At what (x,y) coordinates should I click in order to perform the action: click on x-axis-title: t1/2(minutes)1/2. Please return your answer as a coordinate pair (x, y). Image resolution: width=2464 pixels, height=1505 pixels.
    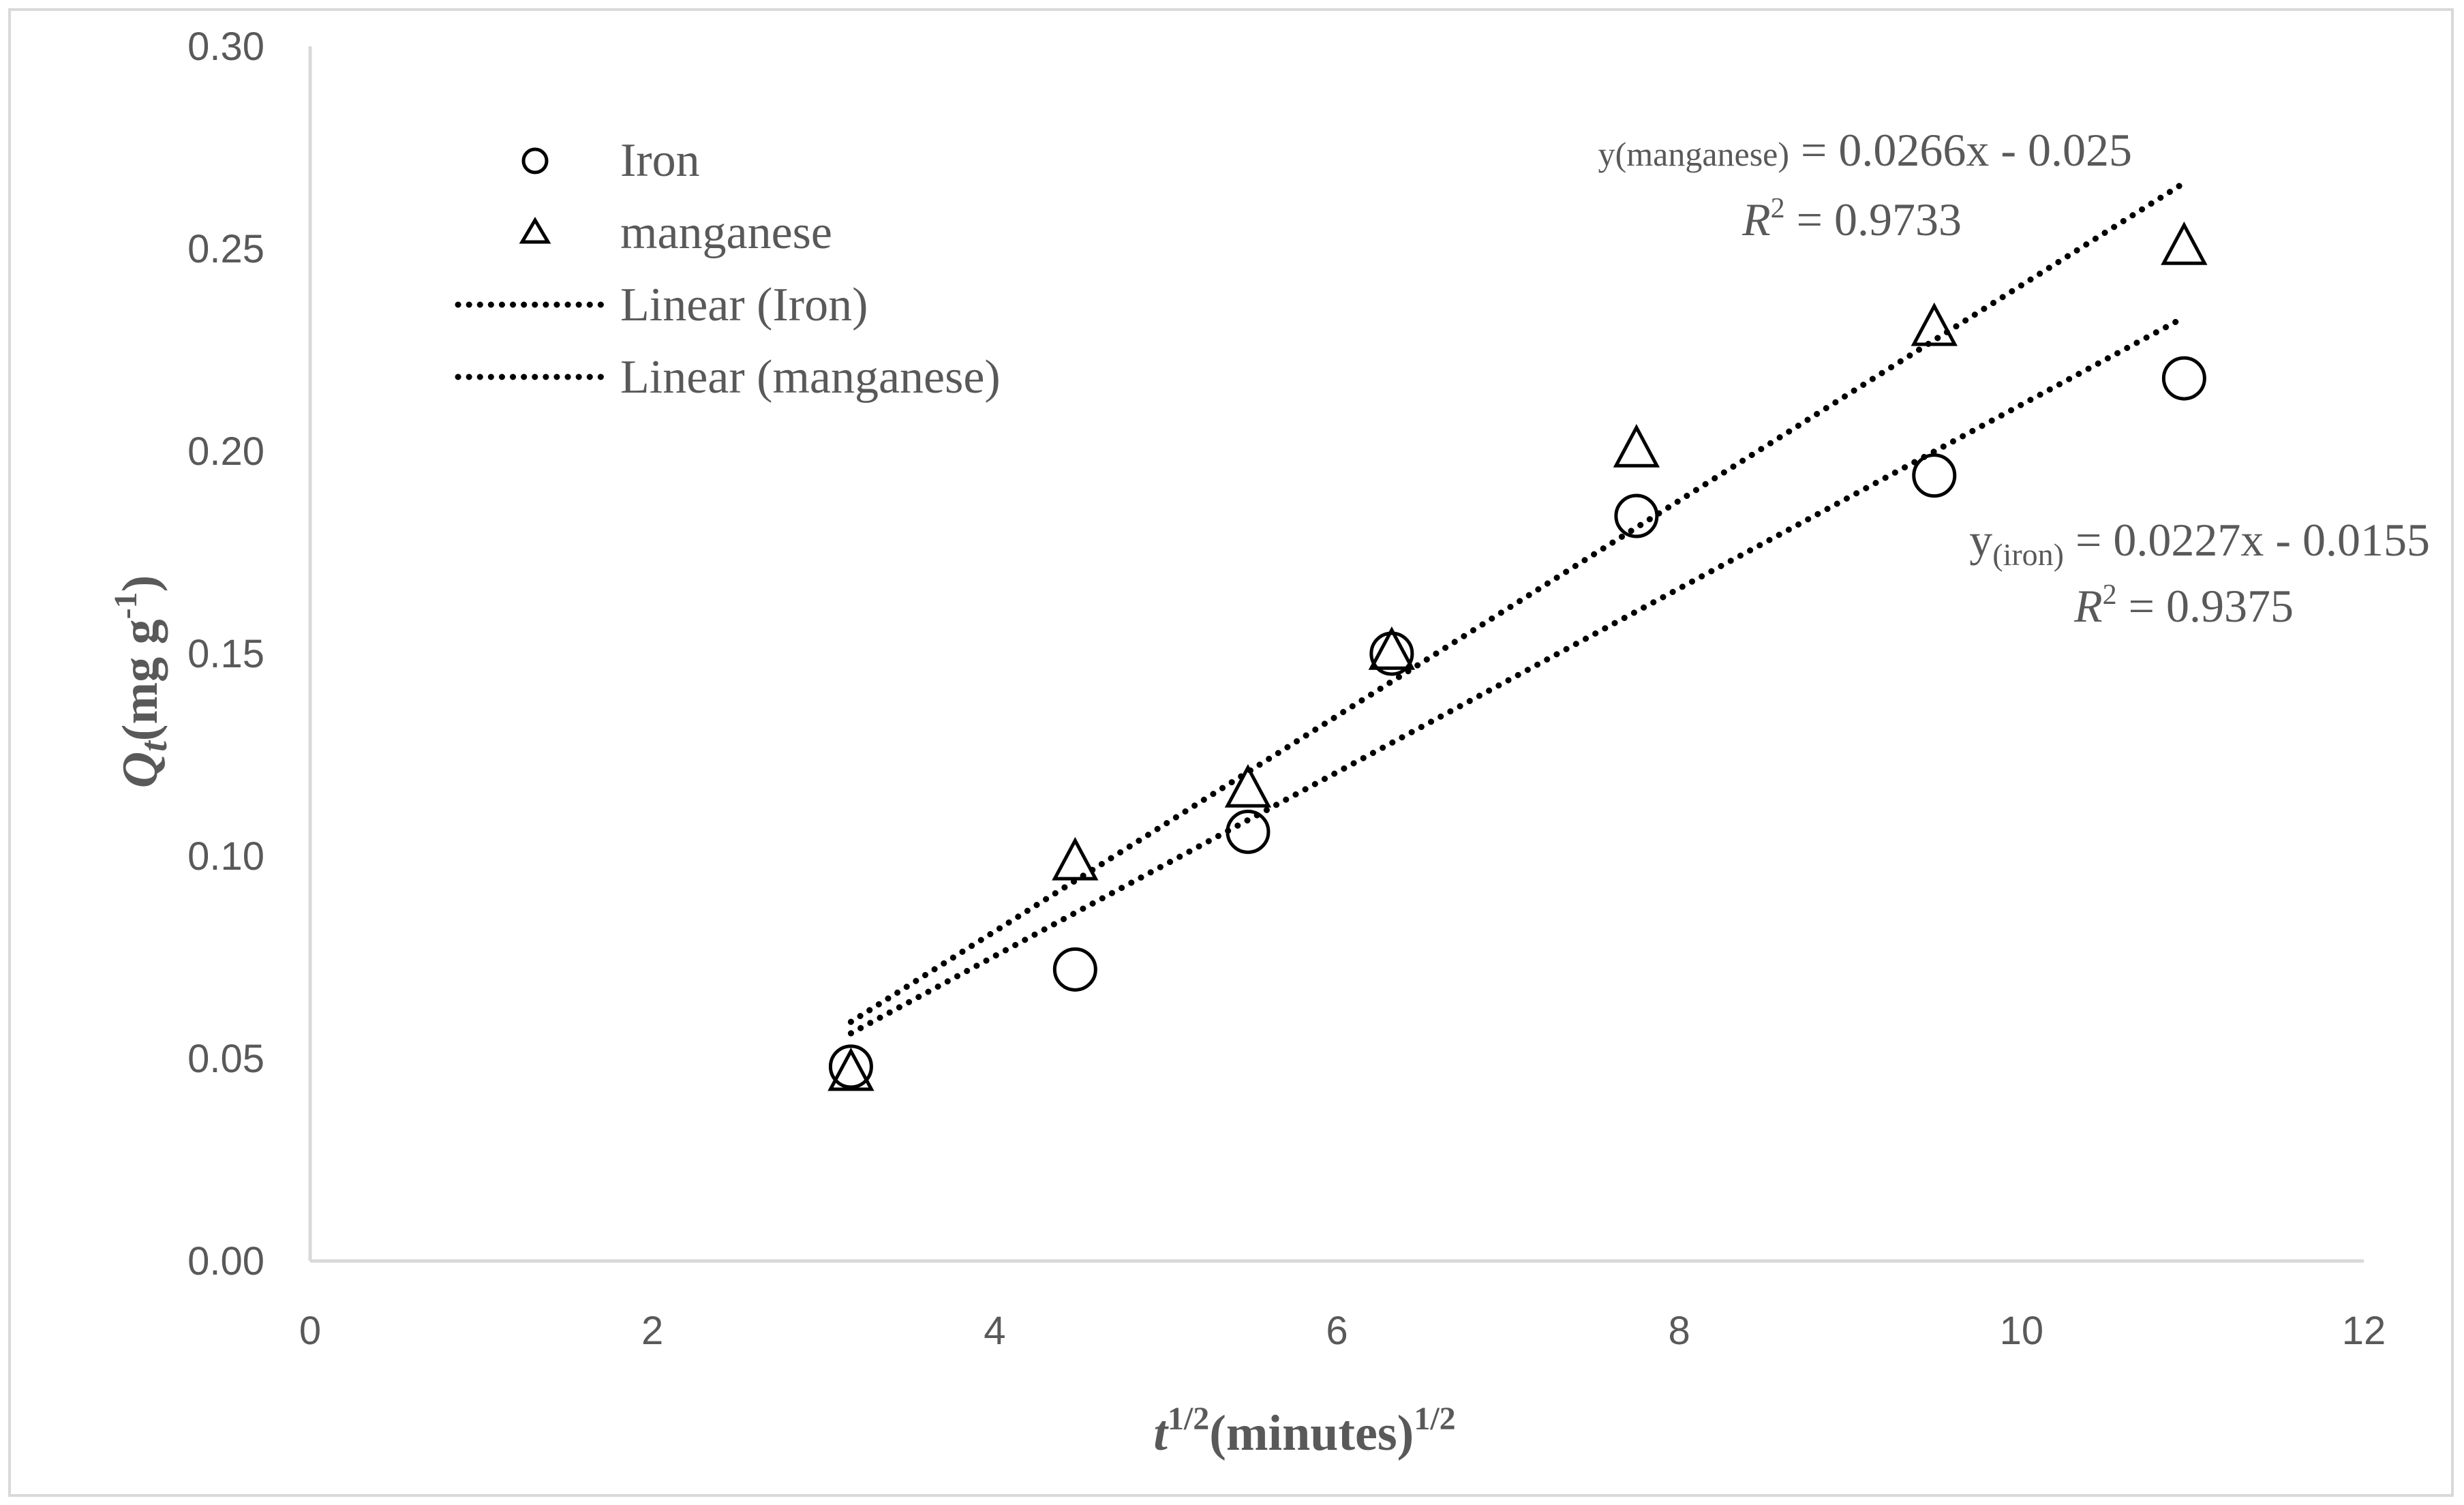
    Looking at the image, I should click on (1304, 1431).